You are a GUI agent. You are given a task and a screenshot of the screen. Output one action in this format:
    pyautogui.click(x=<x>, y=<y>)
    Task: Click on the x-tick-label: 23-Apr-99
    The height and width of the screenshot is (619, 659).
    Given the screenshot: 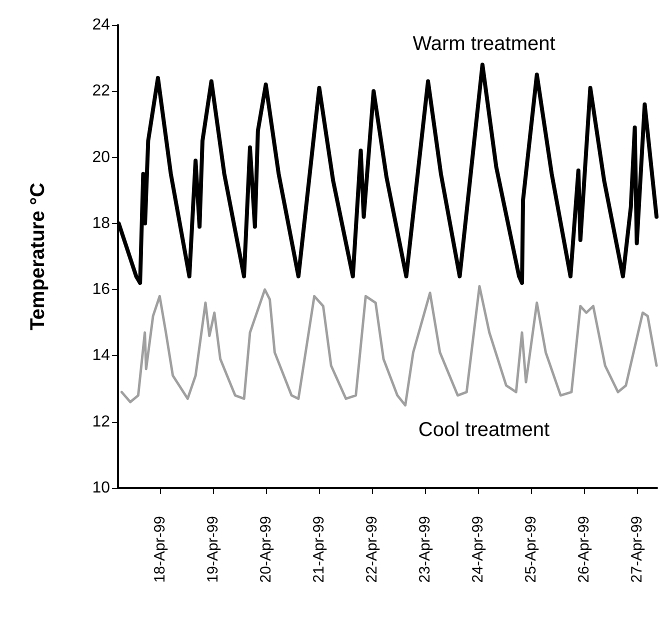 What is the action you would take?
    pyautogui.click(x=425, y=549)
    